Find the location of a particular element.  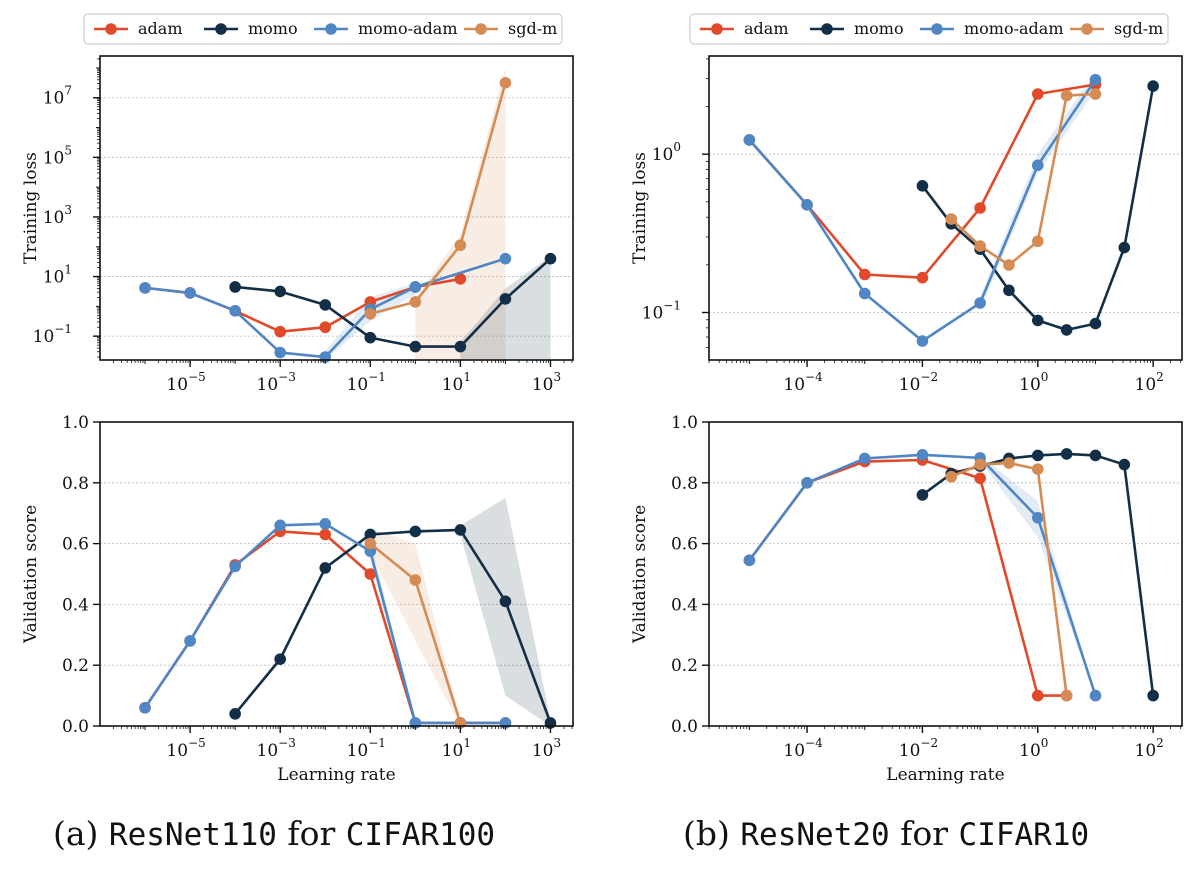

x-tick-exponent: −3 is located at coordinates (287, 377).